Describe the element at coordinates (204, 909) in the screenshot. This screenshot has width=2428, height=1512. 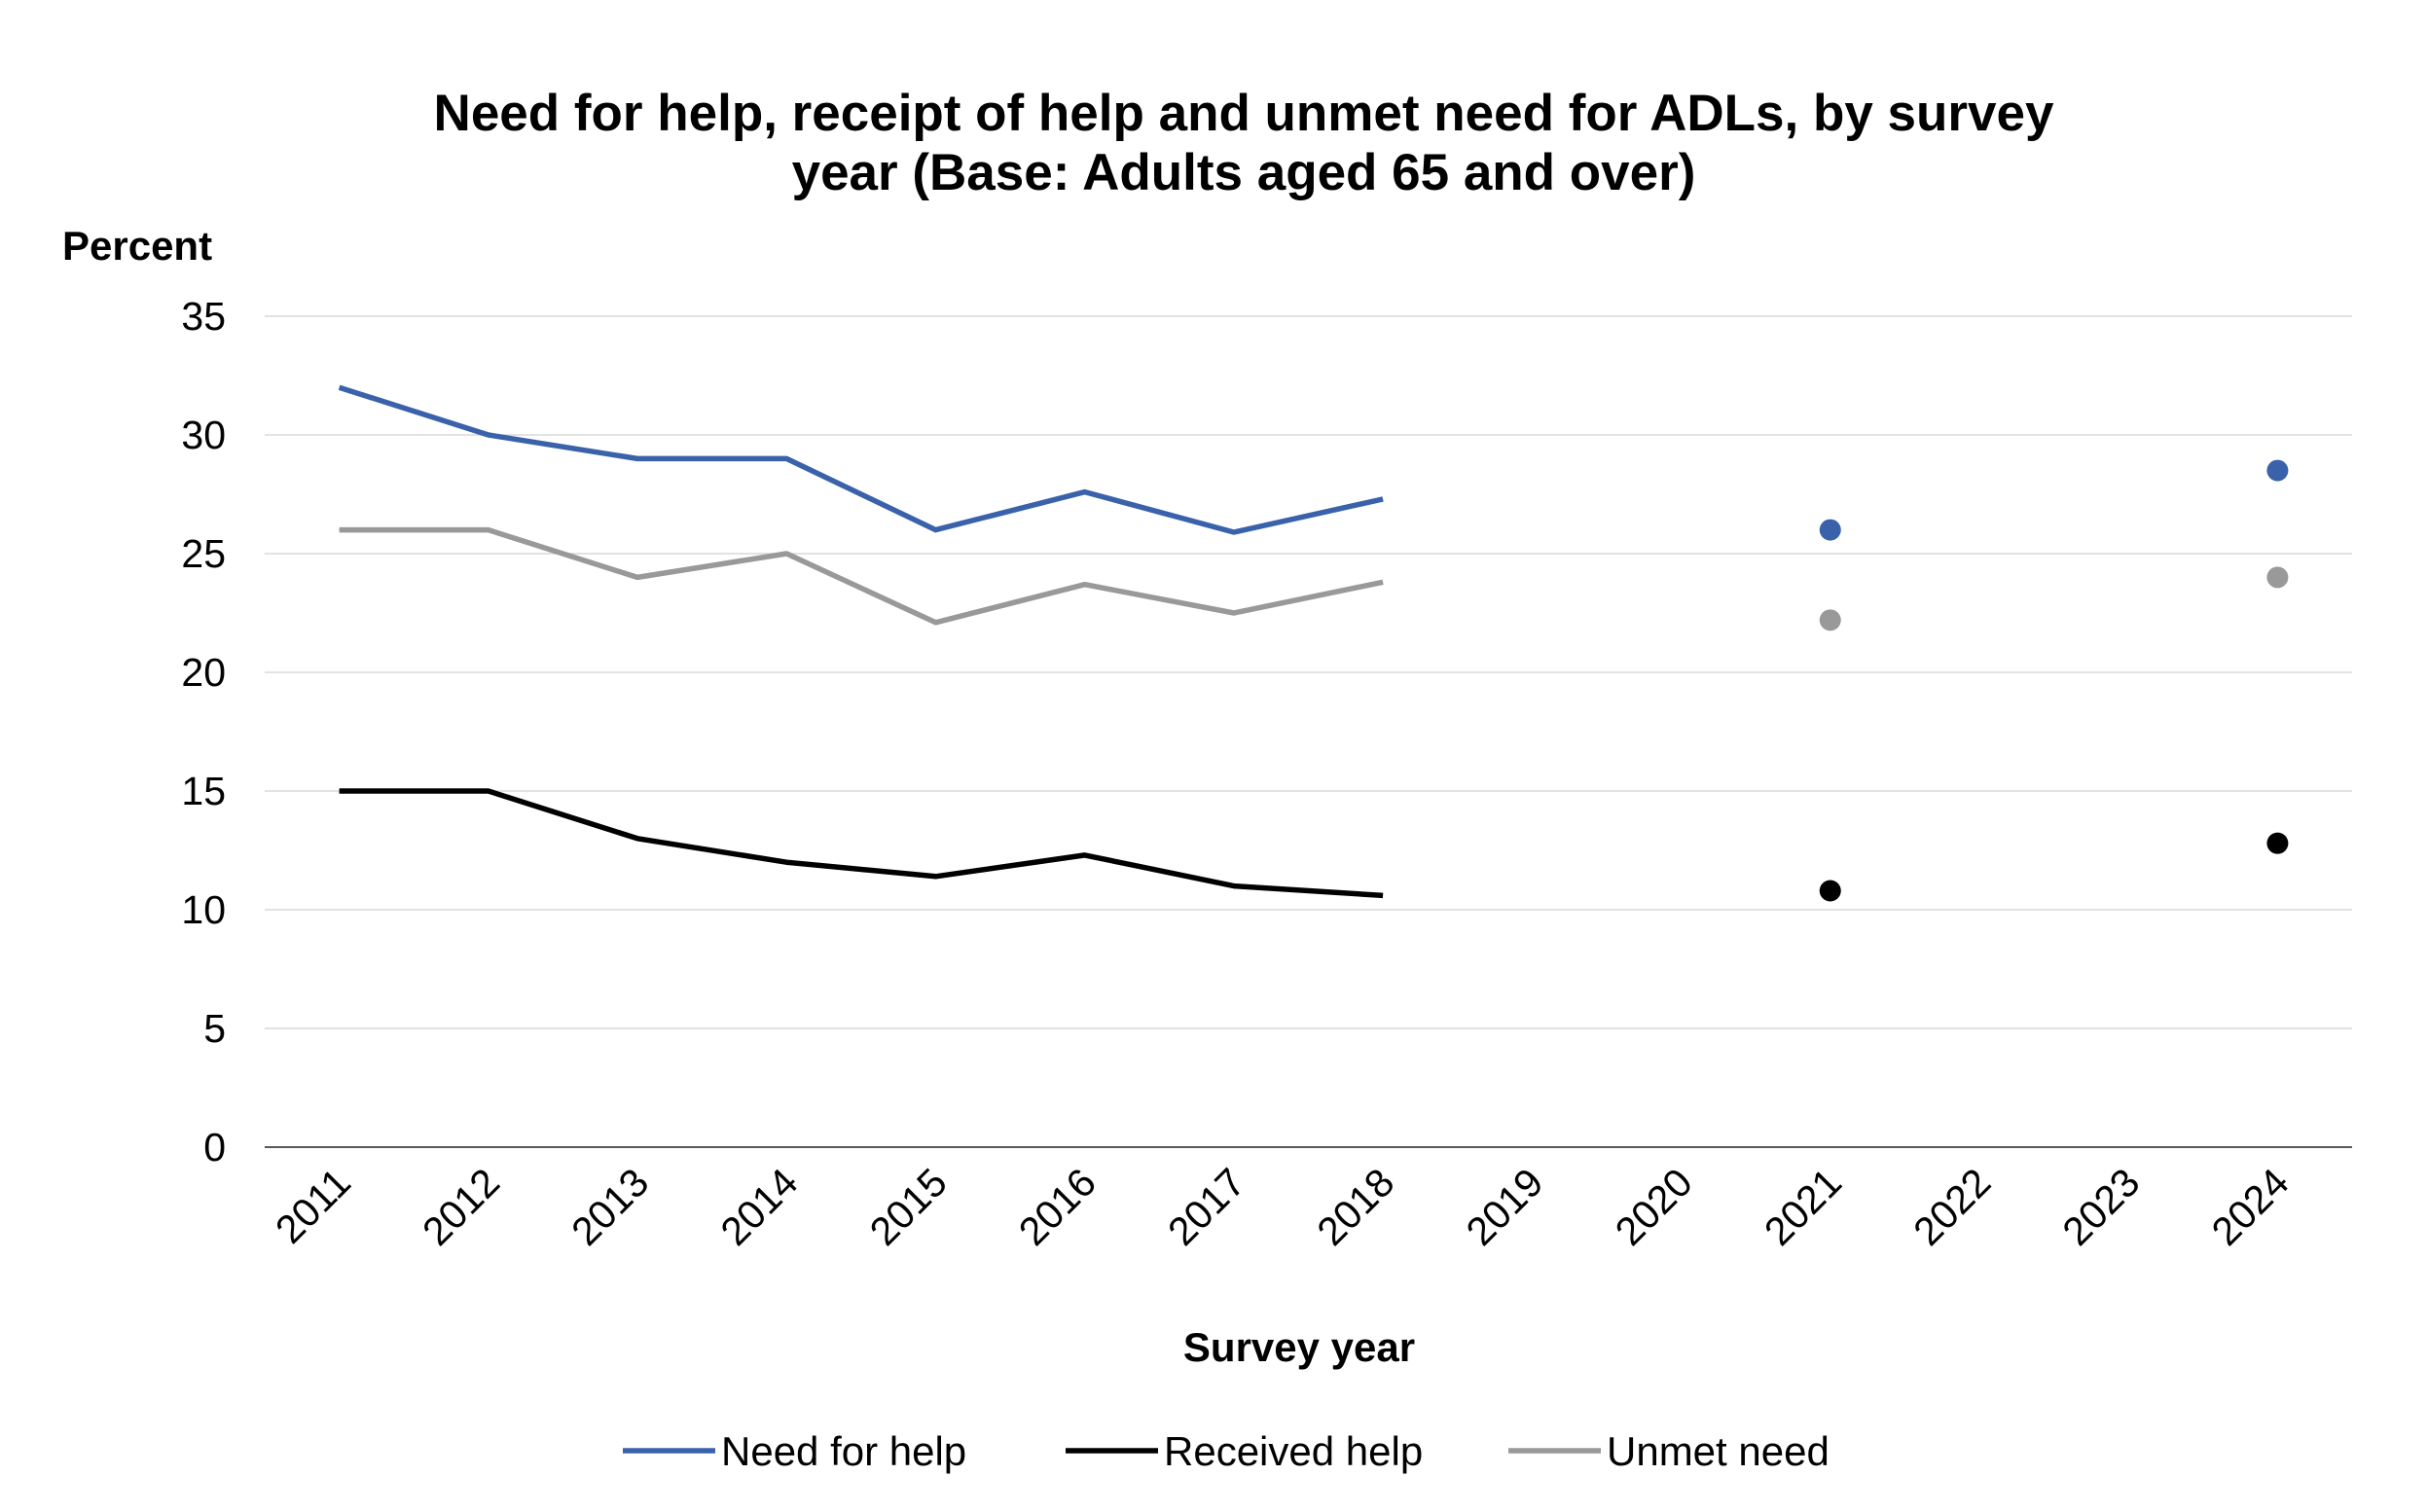
I see `y-tick-label: 10` at that location.